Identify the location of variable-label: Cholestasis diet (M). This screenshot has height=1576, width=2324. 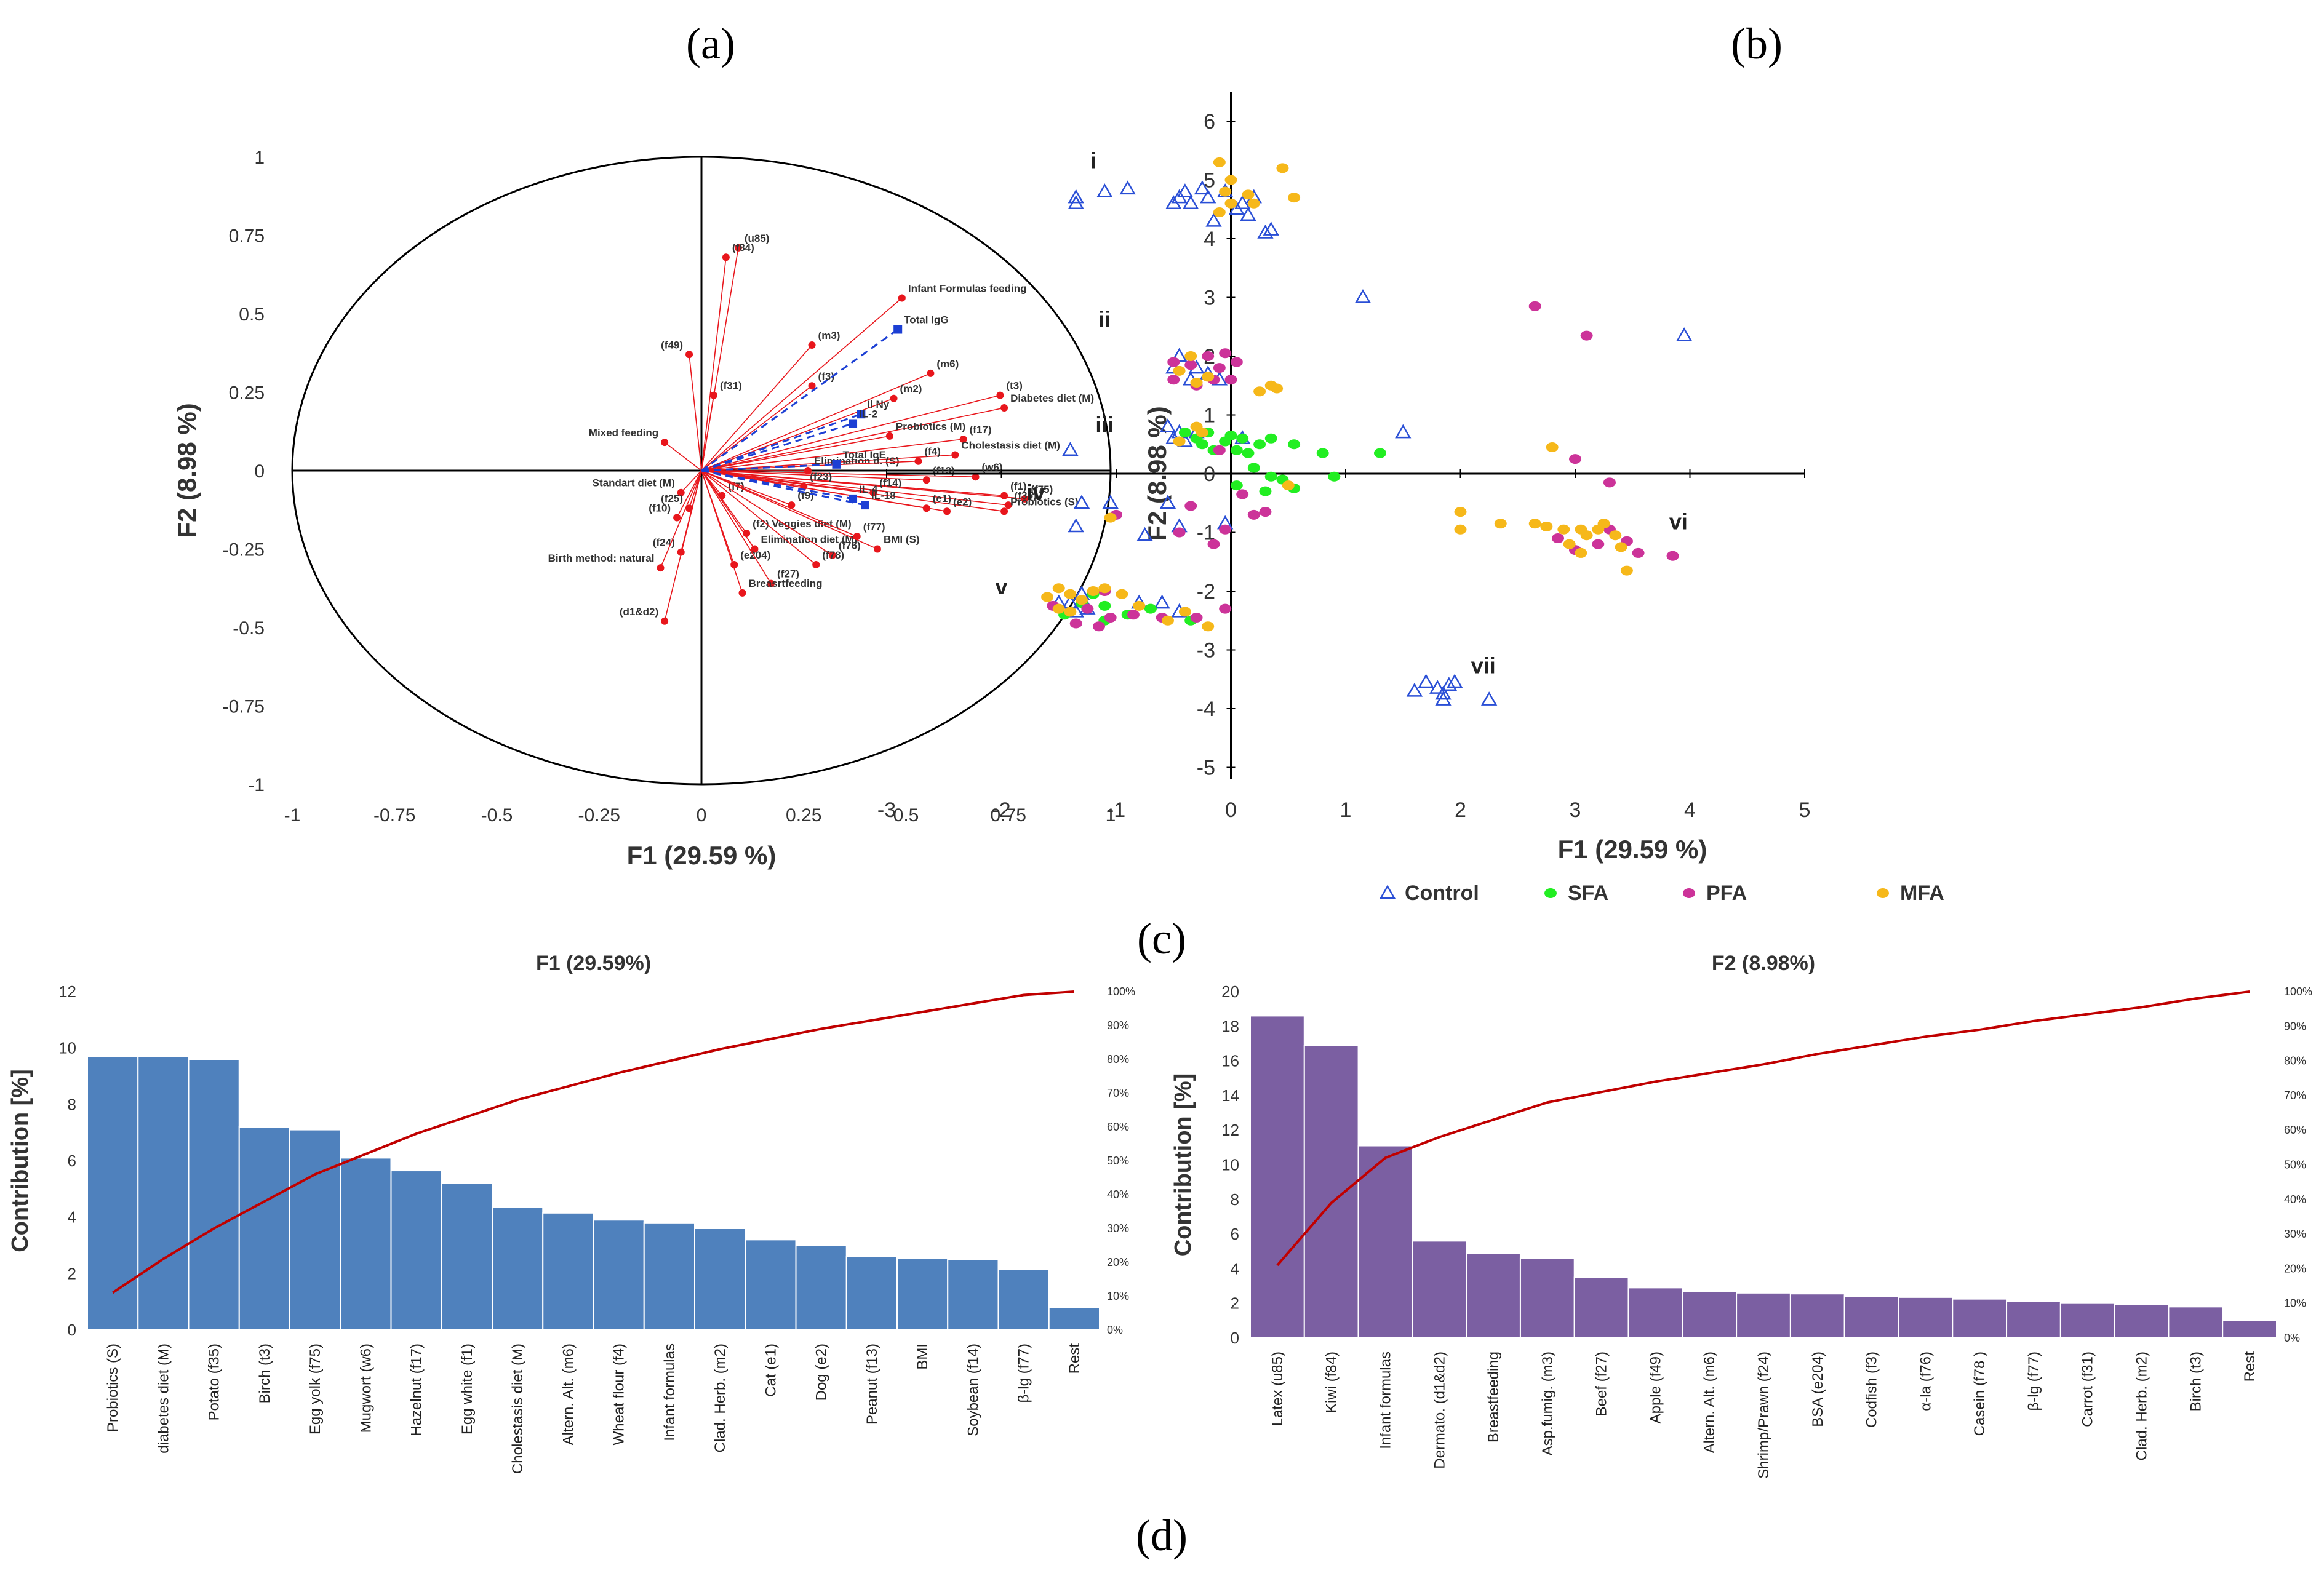
(1010, 446).